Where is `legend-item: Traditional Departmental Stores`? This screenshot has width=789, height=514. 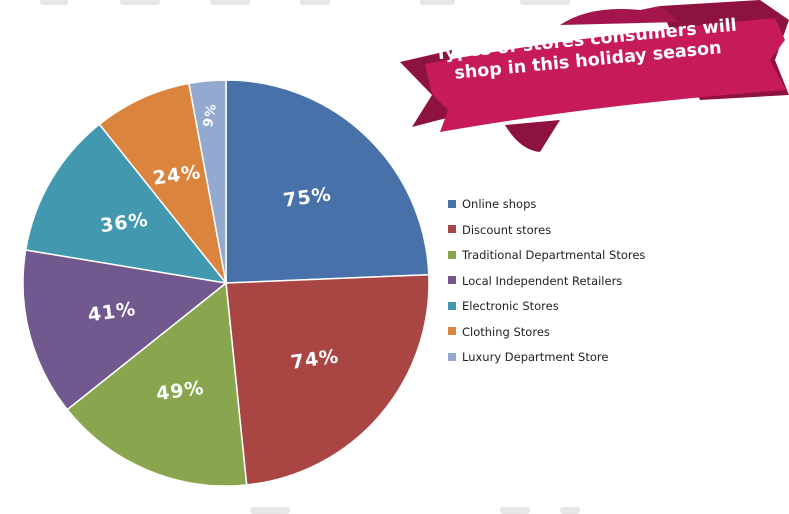
legend-item: Traditional Departmental Stores is located at coordinates (546, 261).